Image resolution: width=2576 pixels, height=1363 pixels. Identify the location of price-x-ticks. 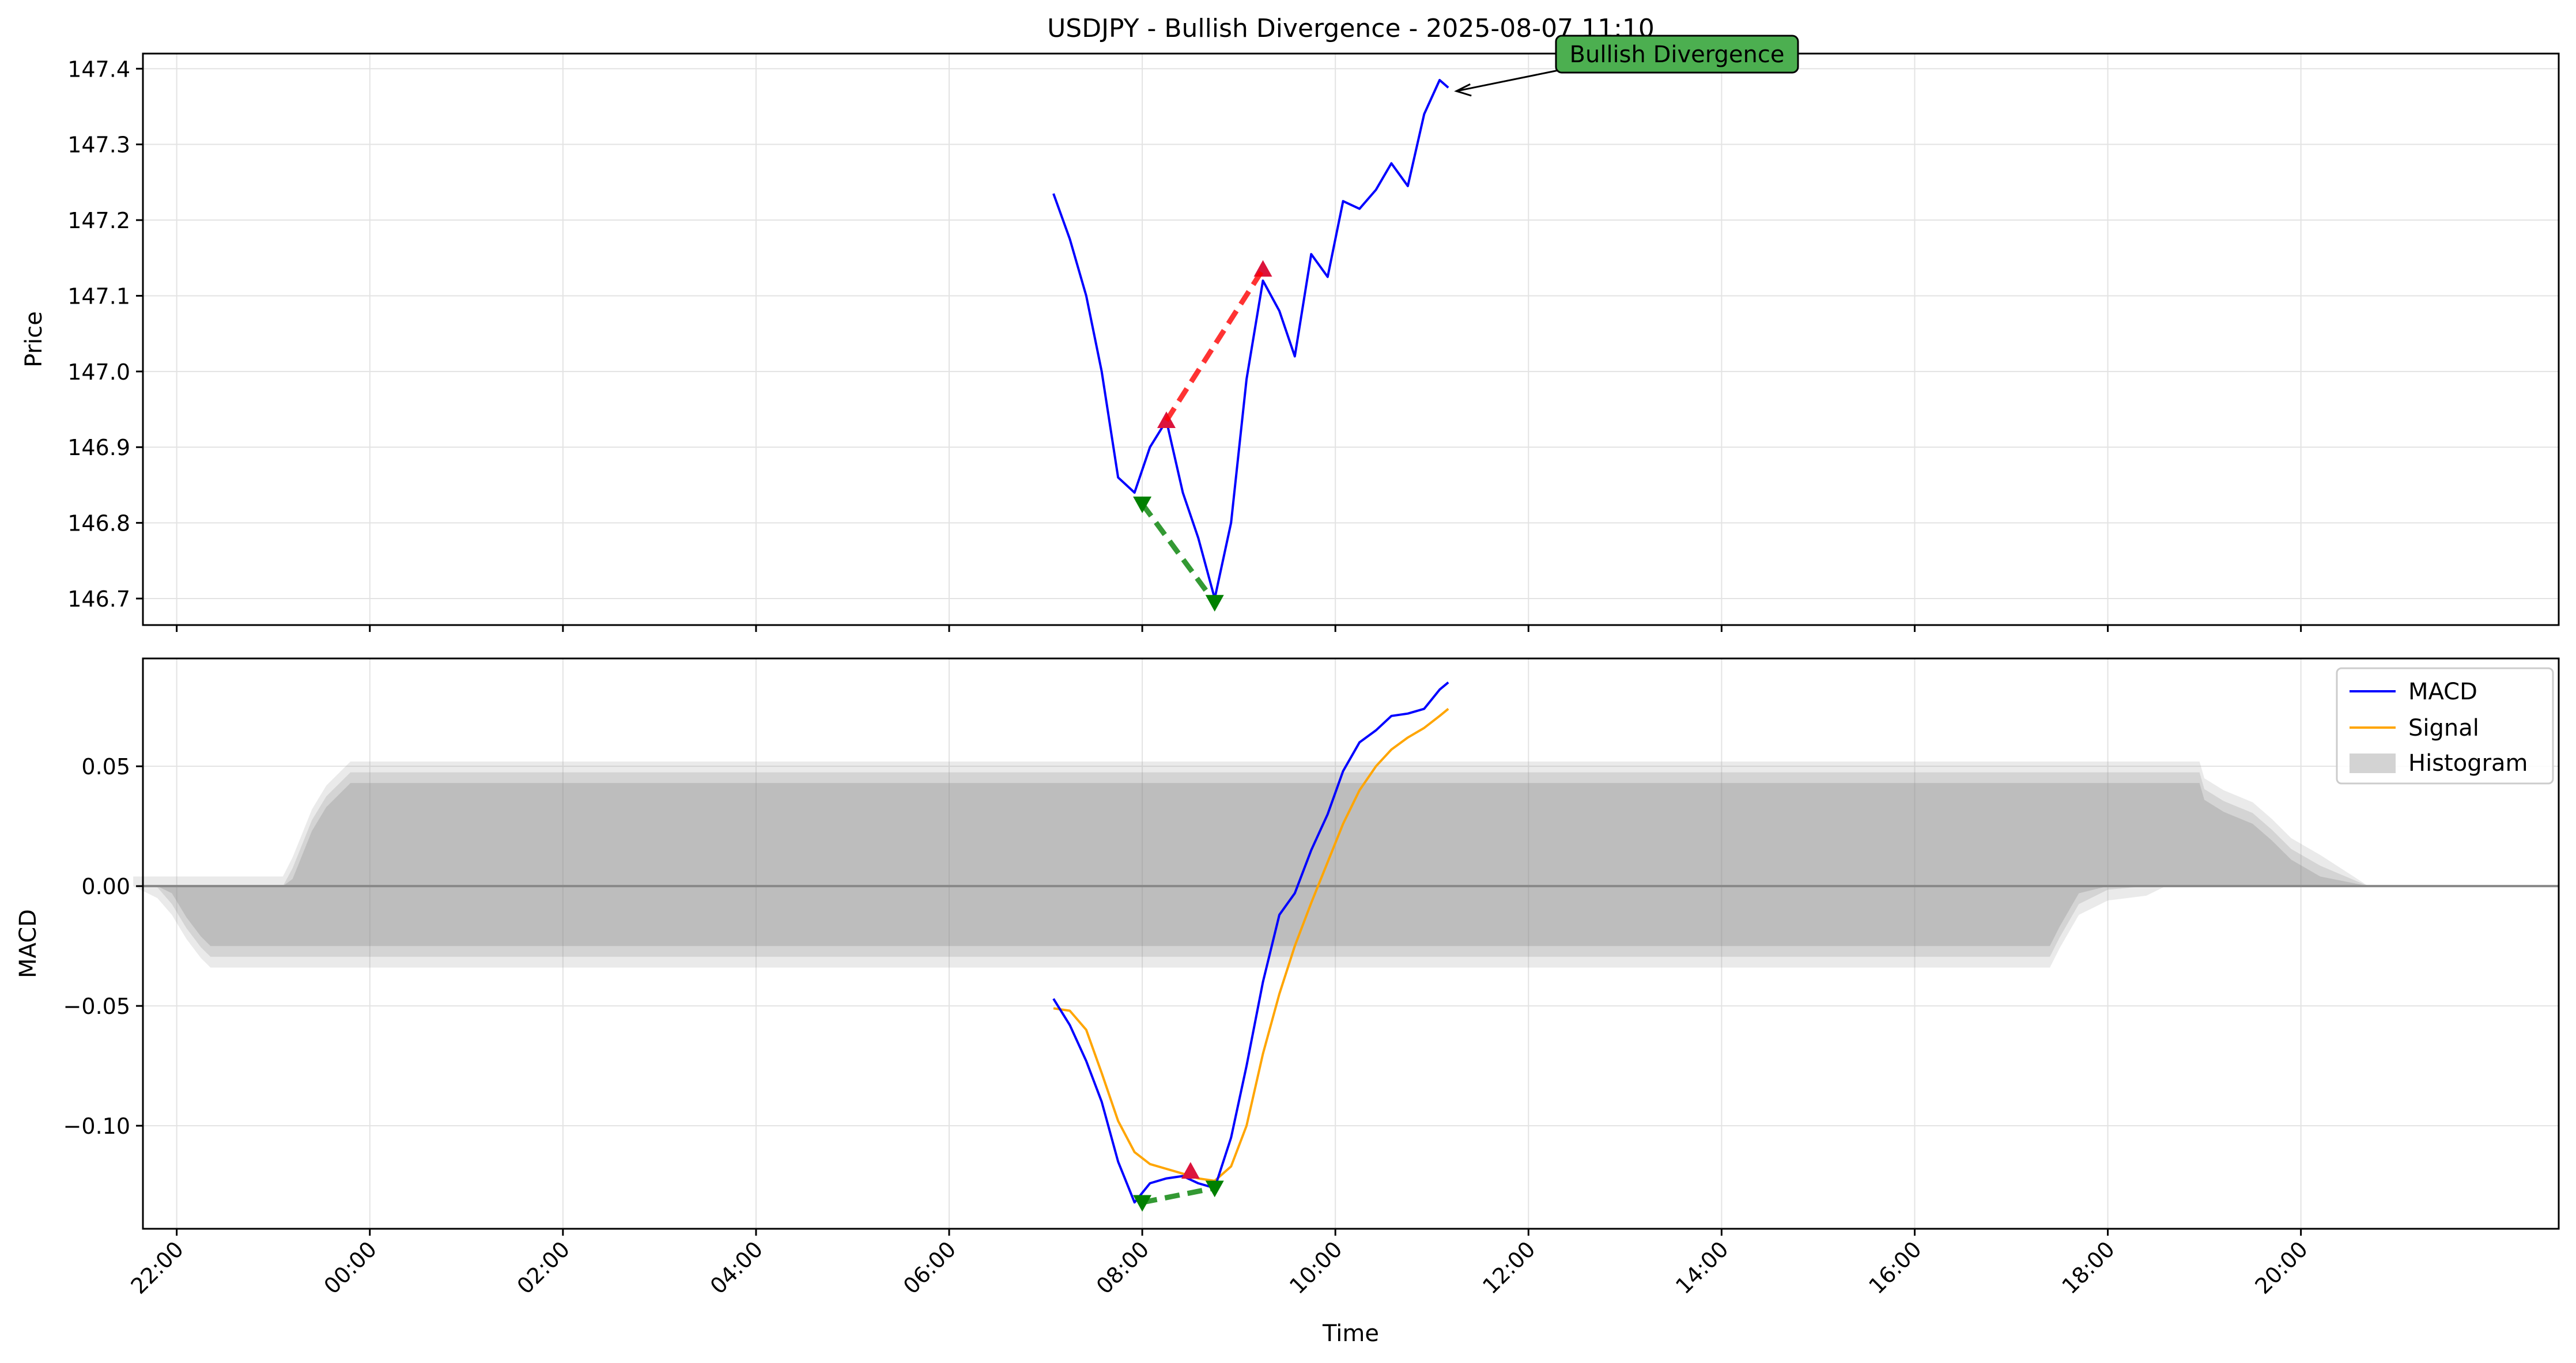
(1239, 628).